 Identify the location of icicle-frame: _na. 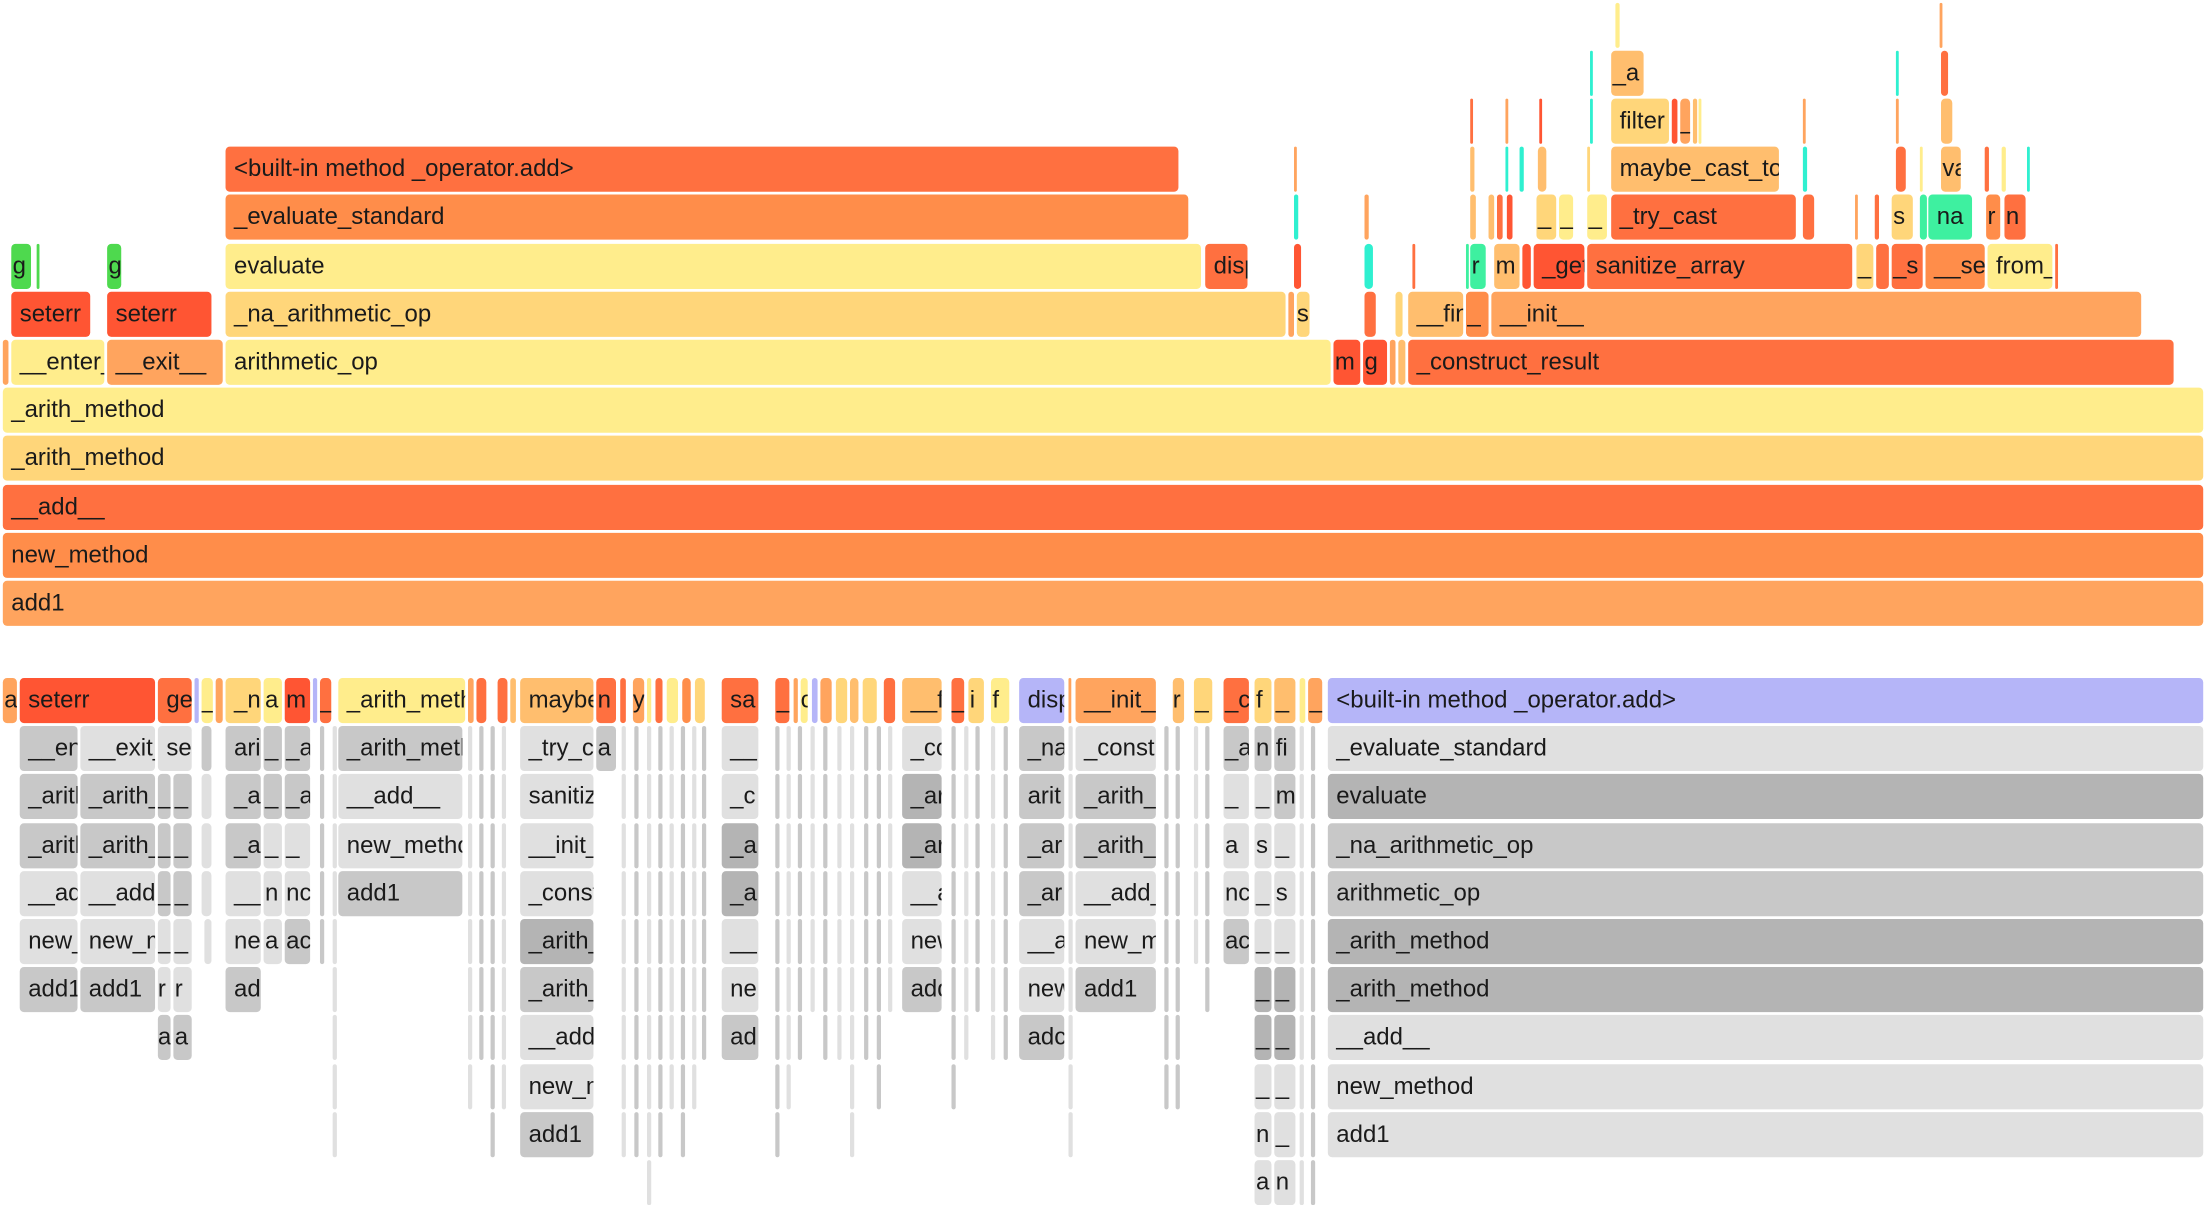
(1042, 749).